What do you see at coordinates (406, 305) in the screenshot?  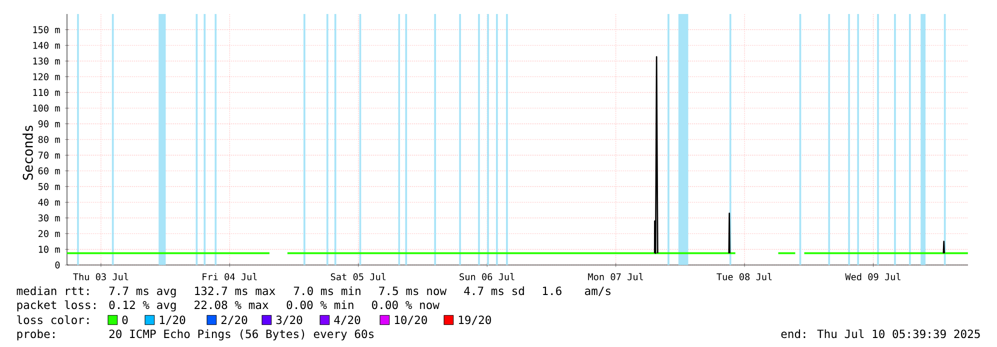 I see `text: 0.00 % now` at bounding box center [406, 305].